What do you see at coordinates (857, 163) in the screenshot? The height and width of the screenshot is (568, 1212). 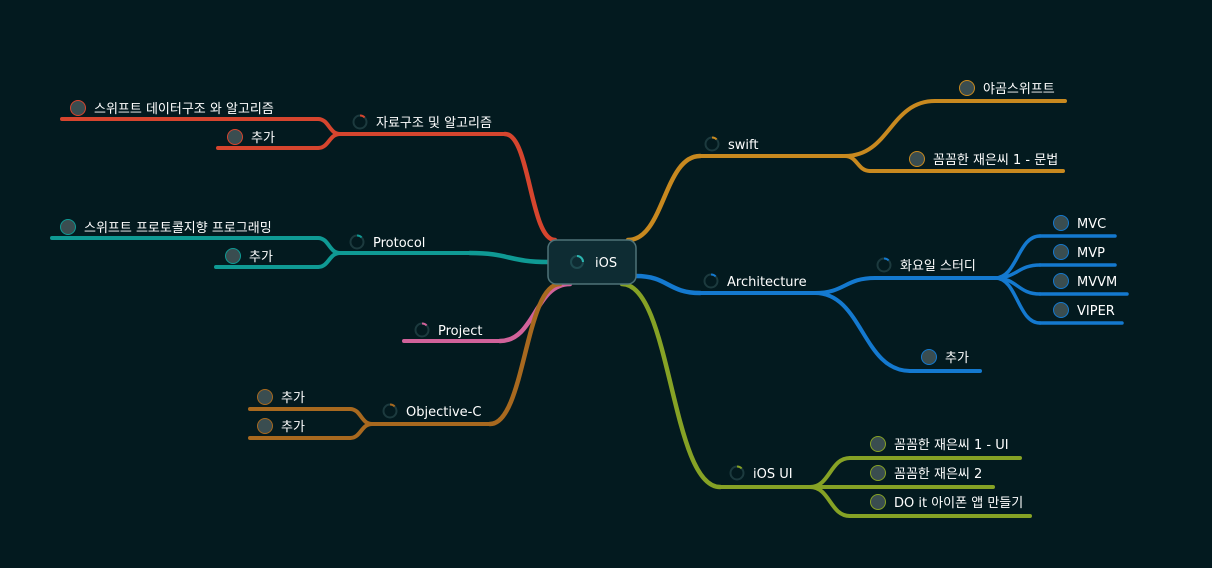 I see `branch-5-child-2-connector` at bounding box center [857, 163].